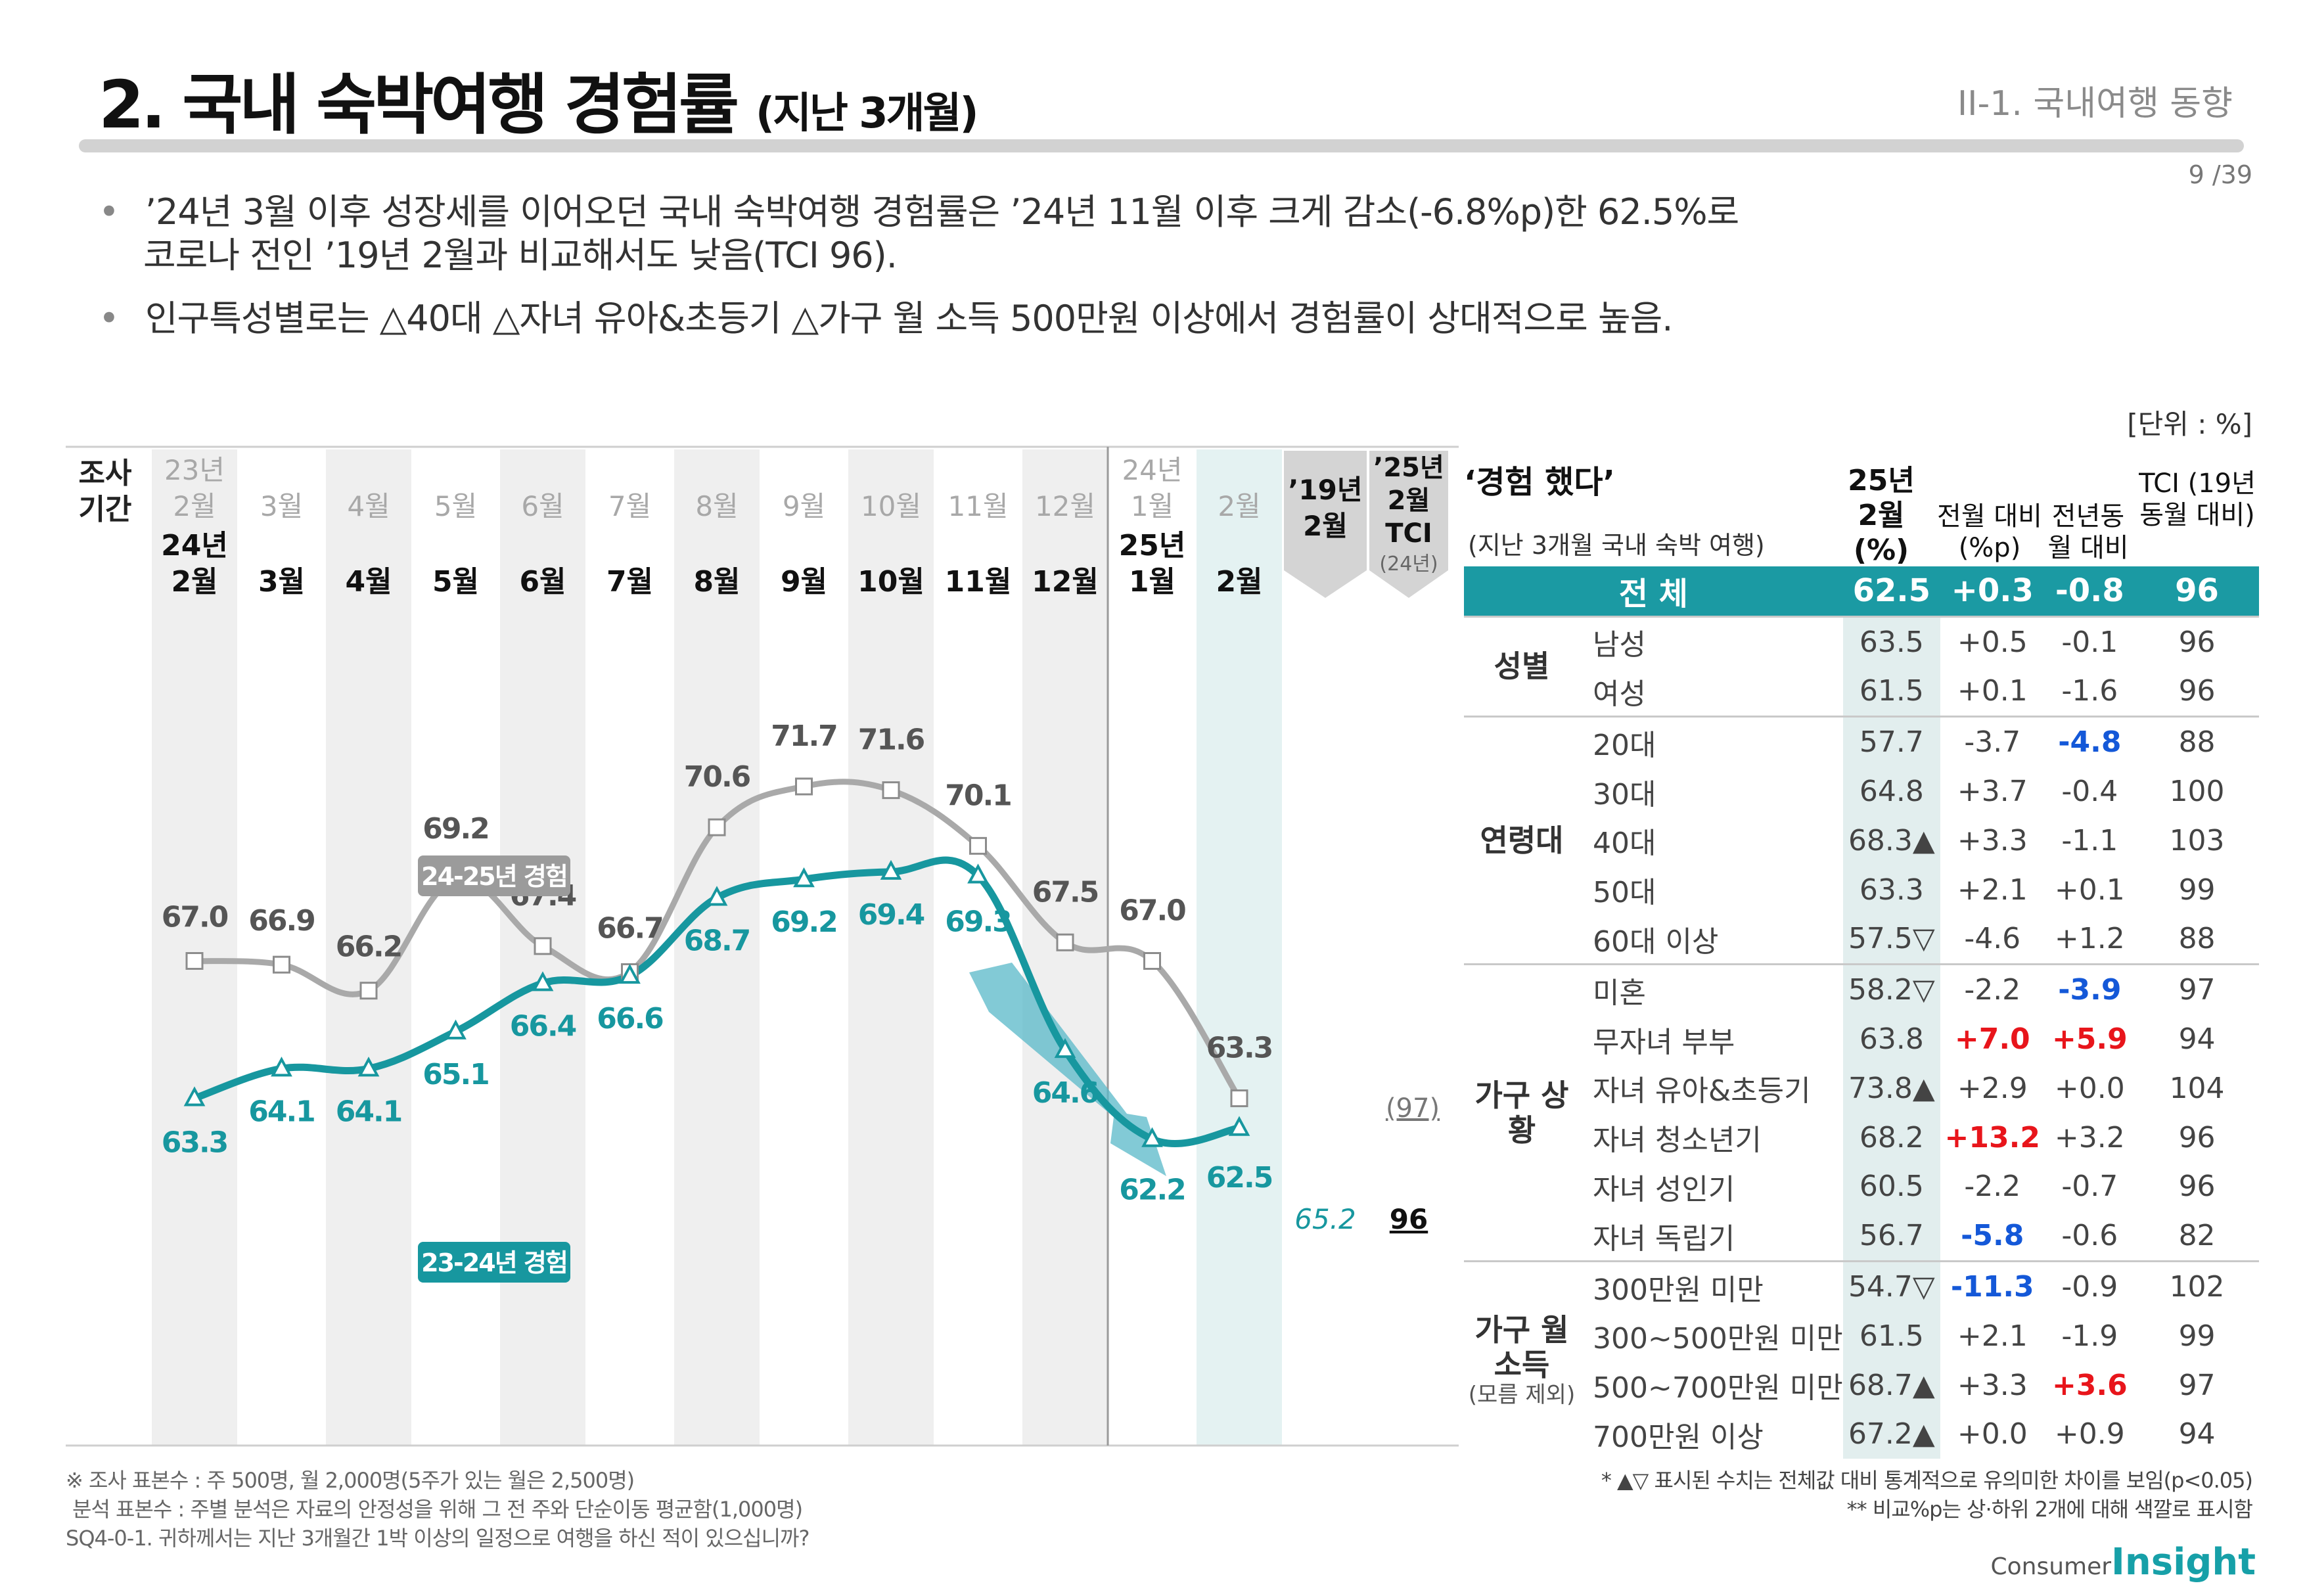  What do you see at coordinates (1861, 1137) in the screenshot?
I see `table-row: 자녀 청소년기 68.2 +13.2 +3.2 96` at bounding box center [1861, 1137].